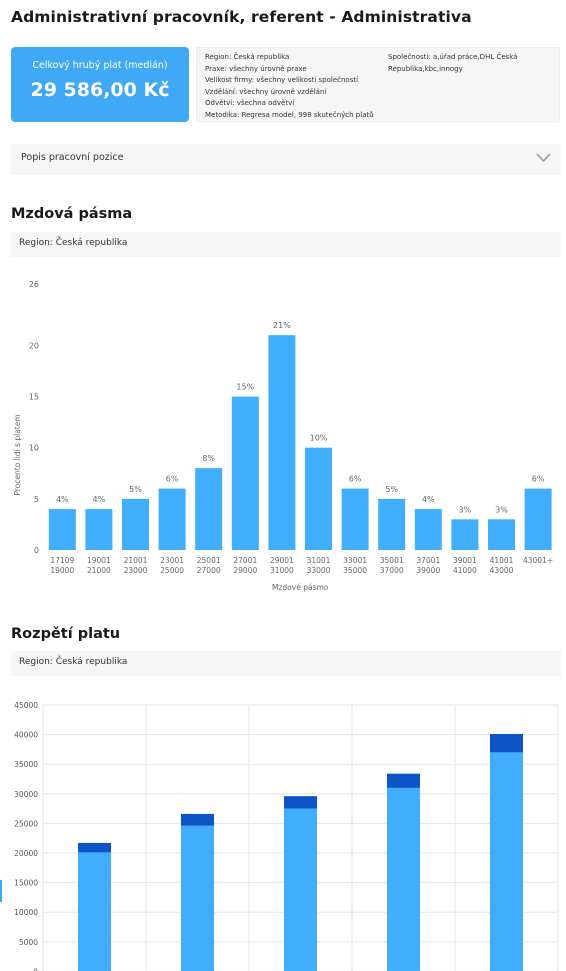 This screenshot has height=971, width=566. I want to click on x-tick-label: 27001, so click(245, 560).